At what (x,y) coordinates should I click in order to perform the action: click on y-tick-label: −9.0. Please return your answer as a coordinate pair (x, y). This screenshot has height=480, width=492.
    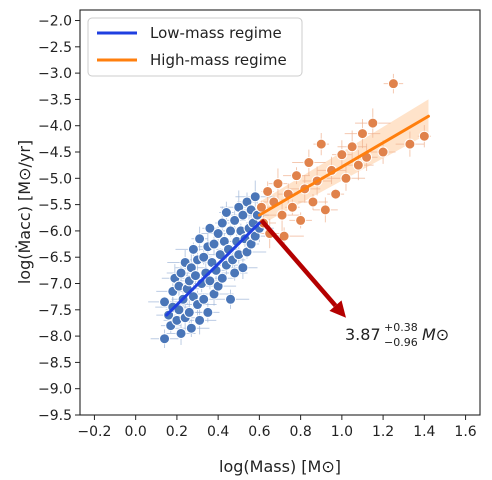
    Looking at the image, I should click on (55, 390).